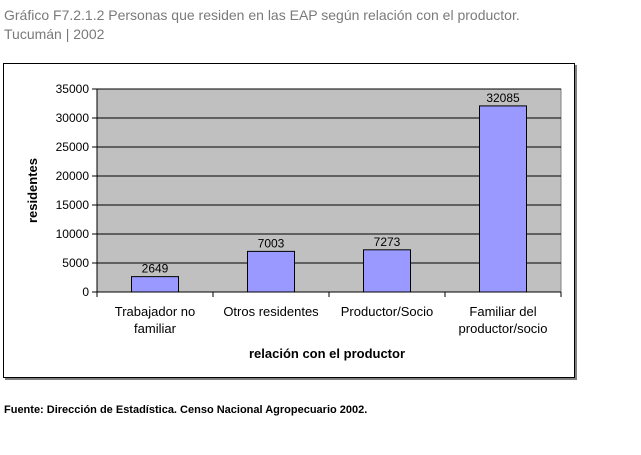  I want to click on data-label: 7003, so click(271, 243).